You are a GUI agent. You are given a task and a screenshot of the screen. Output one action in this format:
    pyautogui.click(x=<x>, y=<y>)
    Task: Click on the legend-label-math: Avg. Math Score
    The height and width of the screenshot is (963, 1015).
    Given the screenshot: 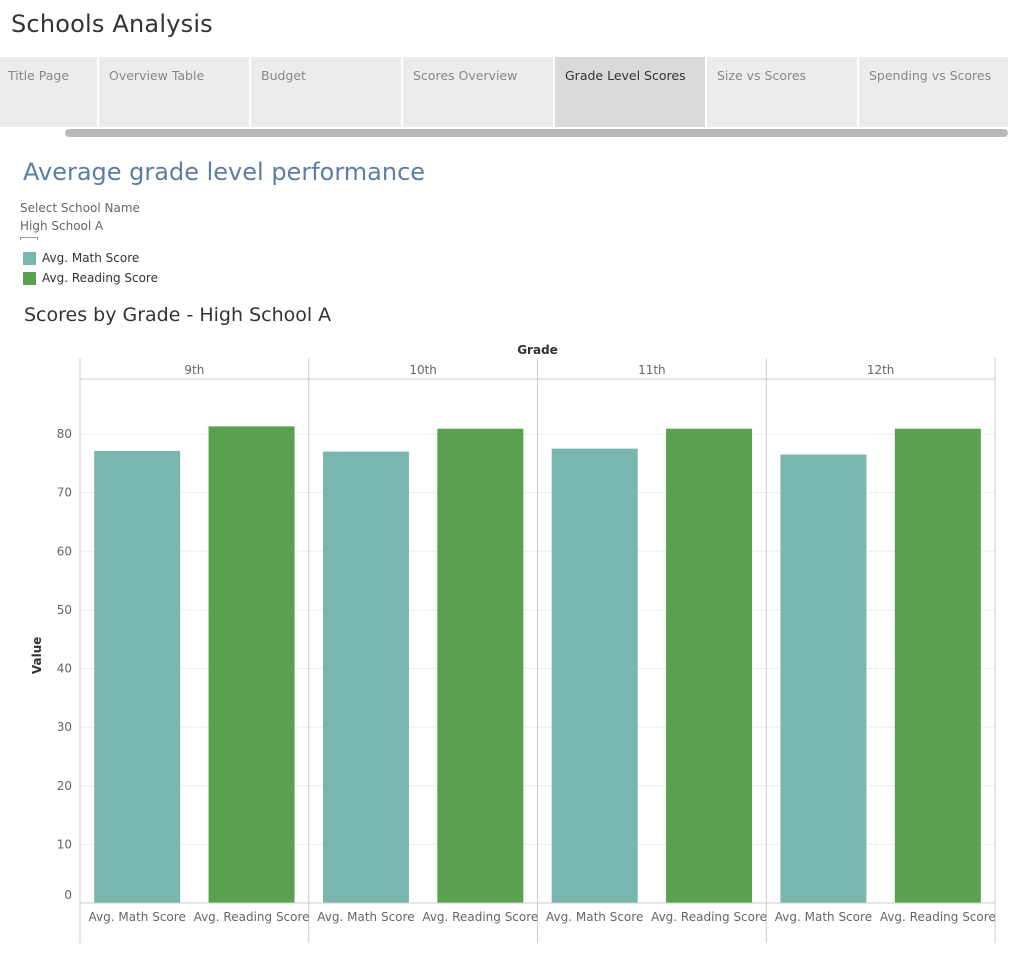 What is the action you would take?
    pyautogui.click(x=91, y=258)
    